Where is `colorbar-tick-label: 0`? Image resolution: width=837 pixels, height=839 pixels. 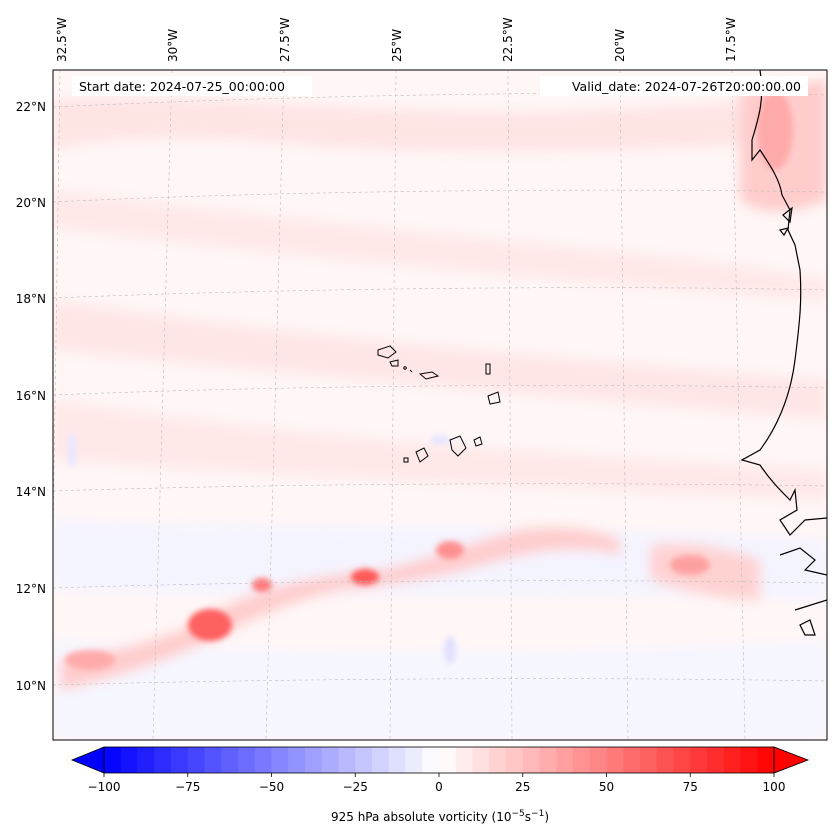 colorbar-tick-label: 0 is located at coordinates (439, 787).